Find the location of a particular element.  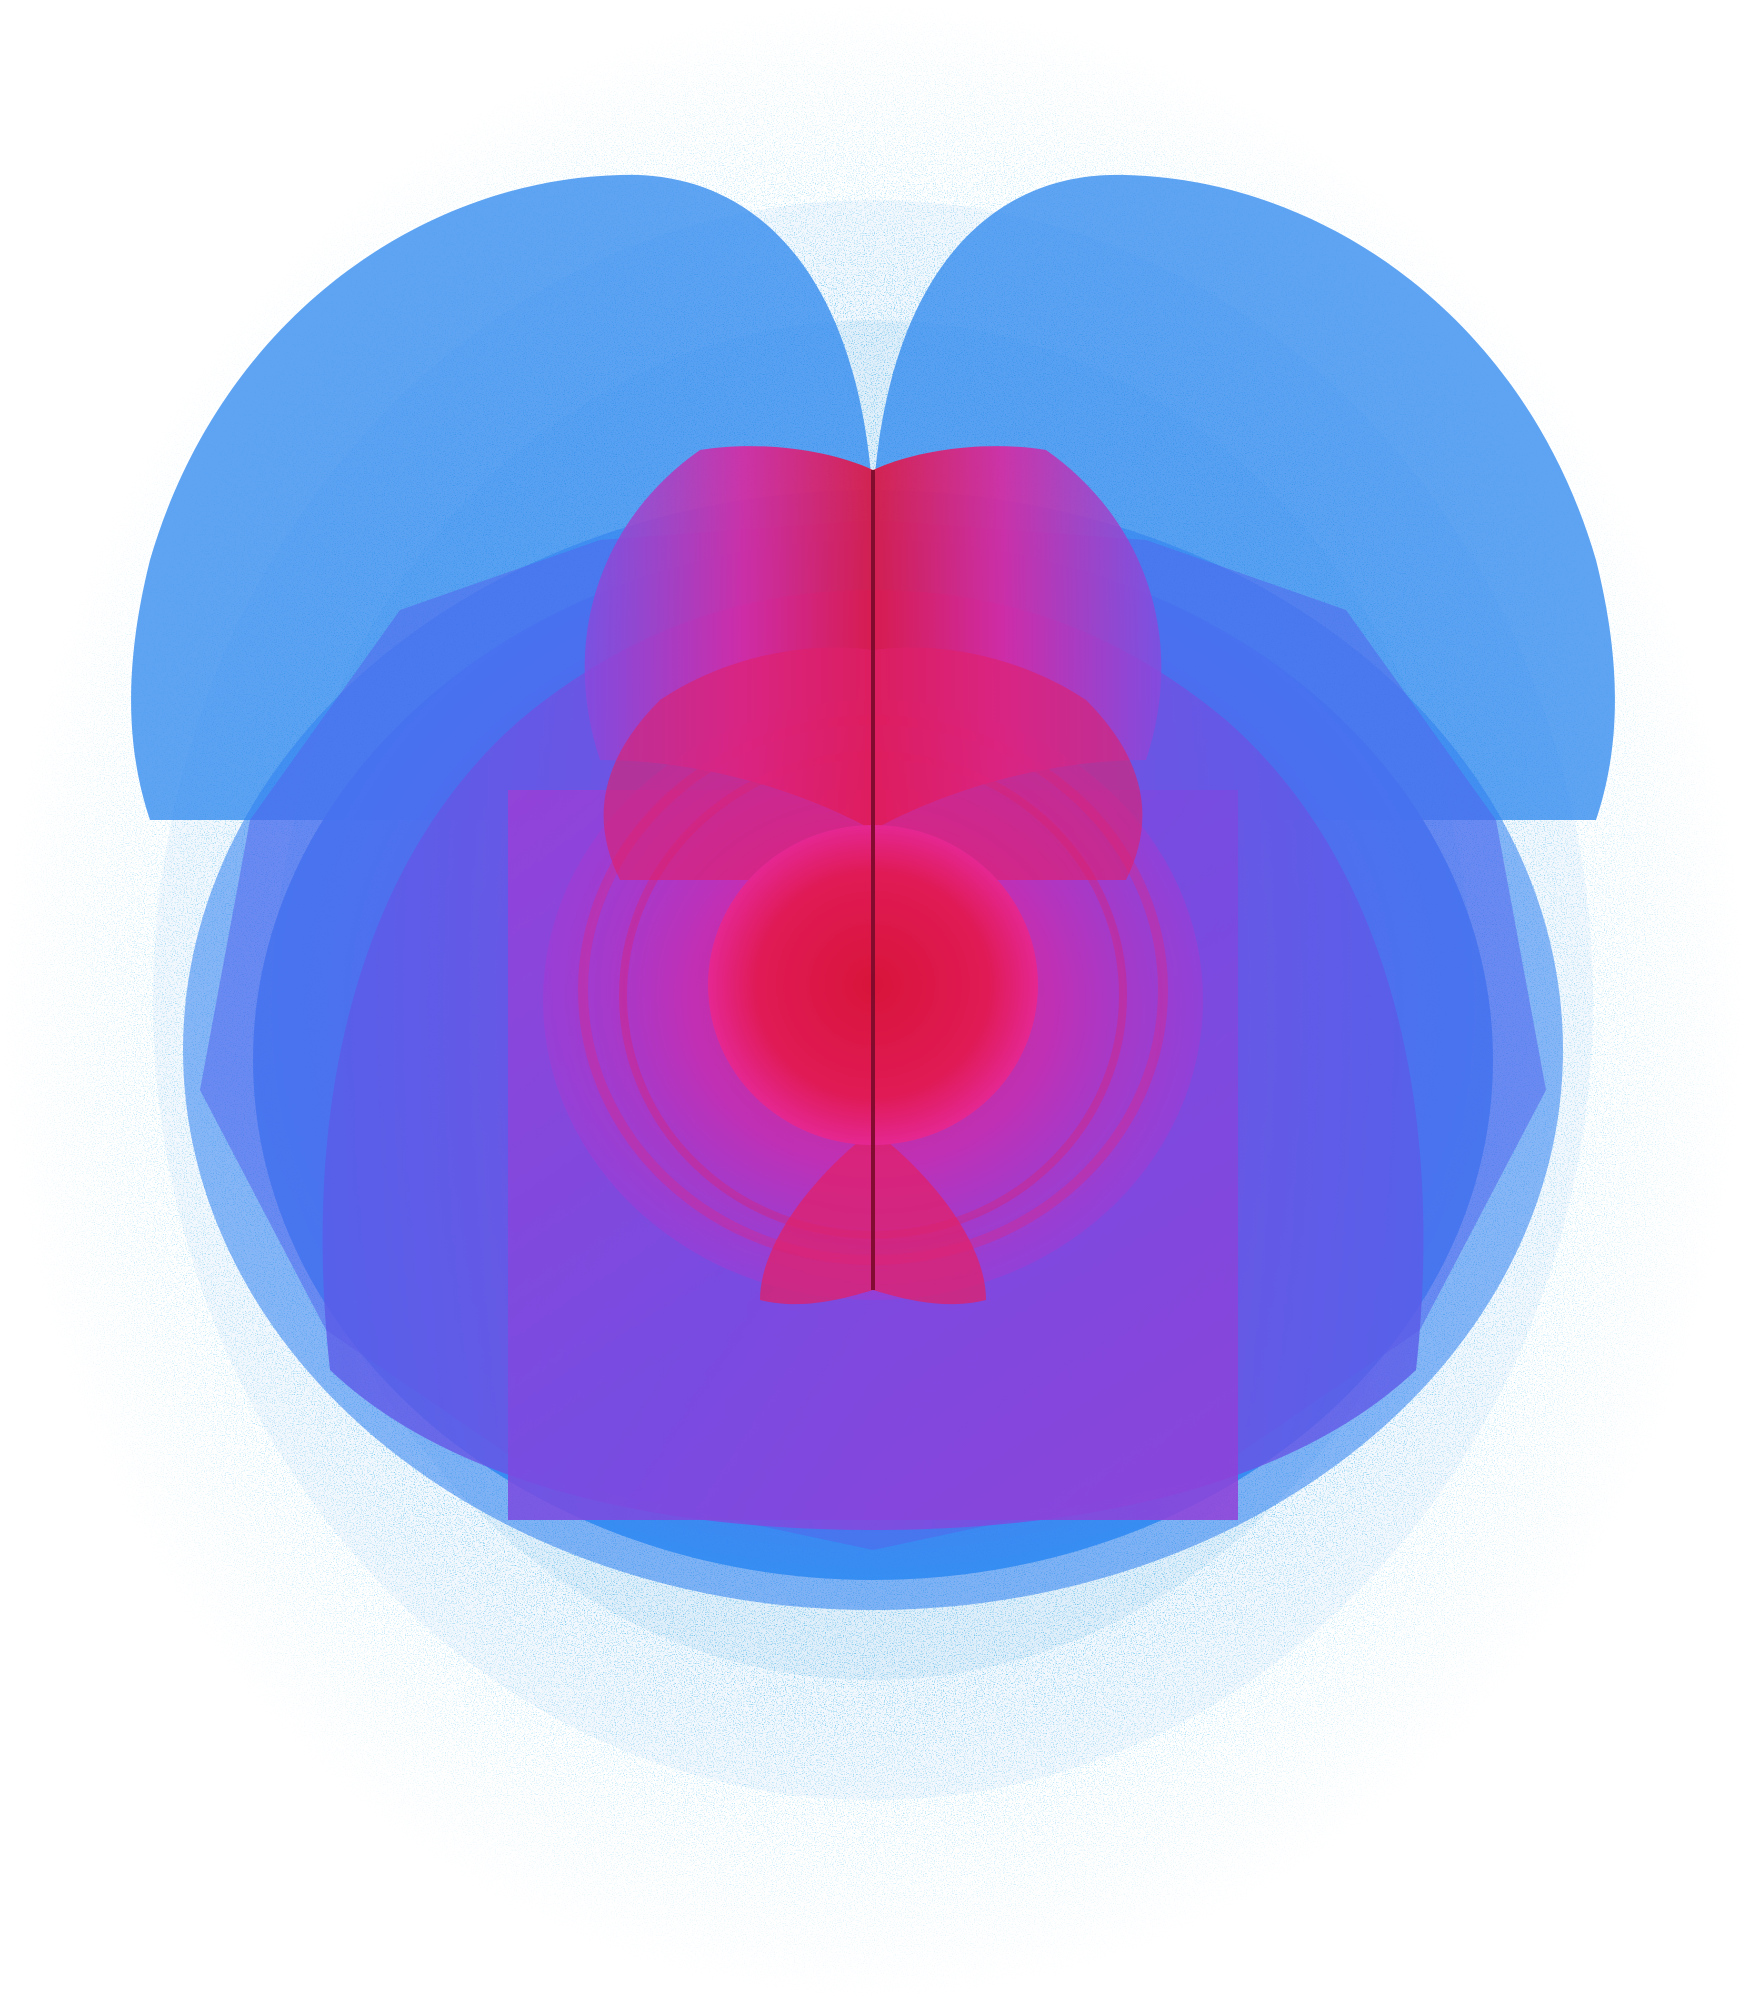

petal-fan is located at coordinates (873, 663).